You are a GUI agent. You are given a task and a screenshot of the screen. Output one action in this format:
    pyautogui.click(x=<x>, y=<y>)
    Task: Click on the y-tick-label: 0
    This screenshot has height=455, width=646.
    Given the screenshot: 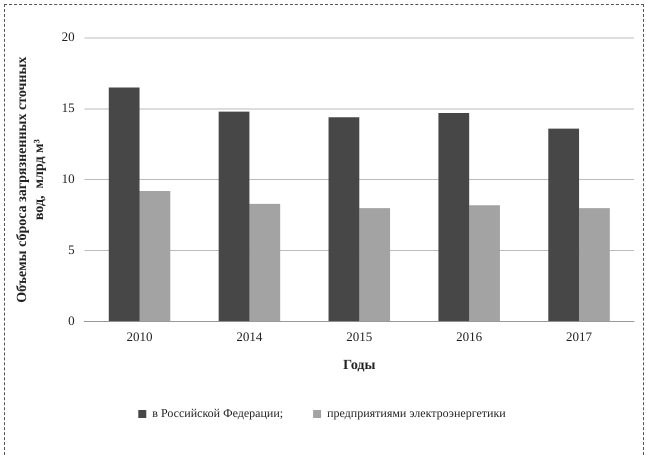 What is the action you would take?
    pyautogui.click(x=71, y=320)
    